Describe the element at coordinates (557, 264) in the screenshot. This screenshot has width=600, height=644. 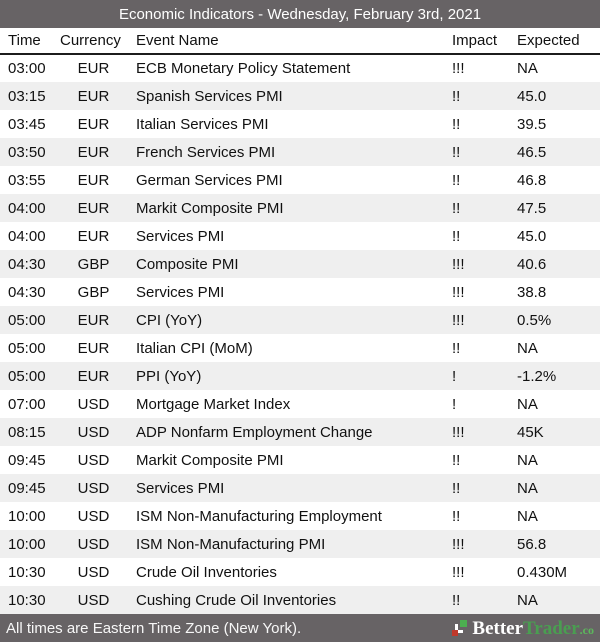
I see `cell-expected: 40.6` at that location.